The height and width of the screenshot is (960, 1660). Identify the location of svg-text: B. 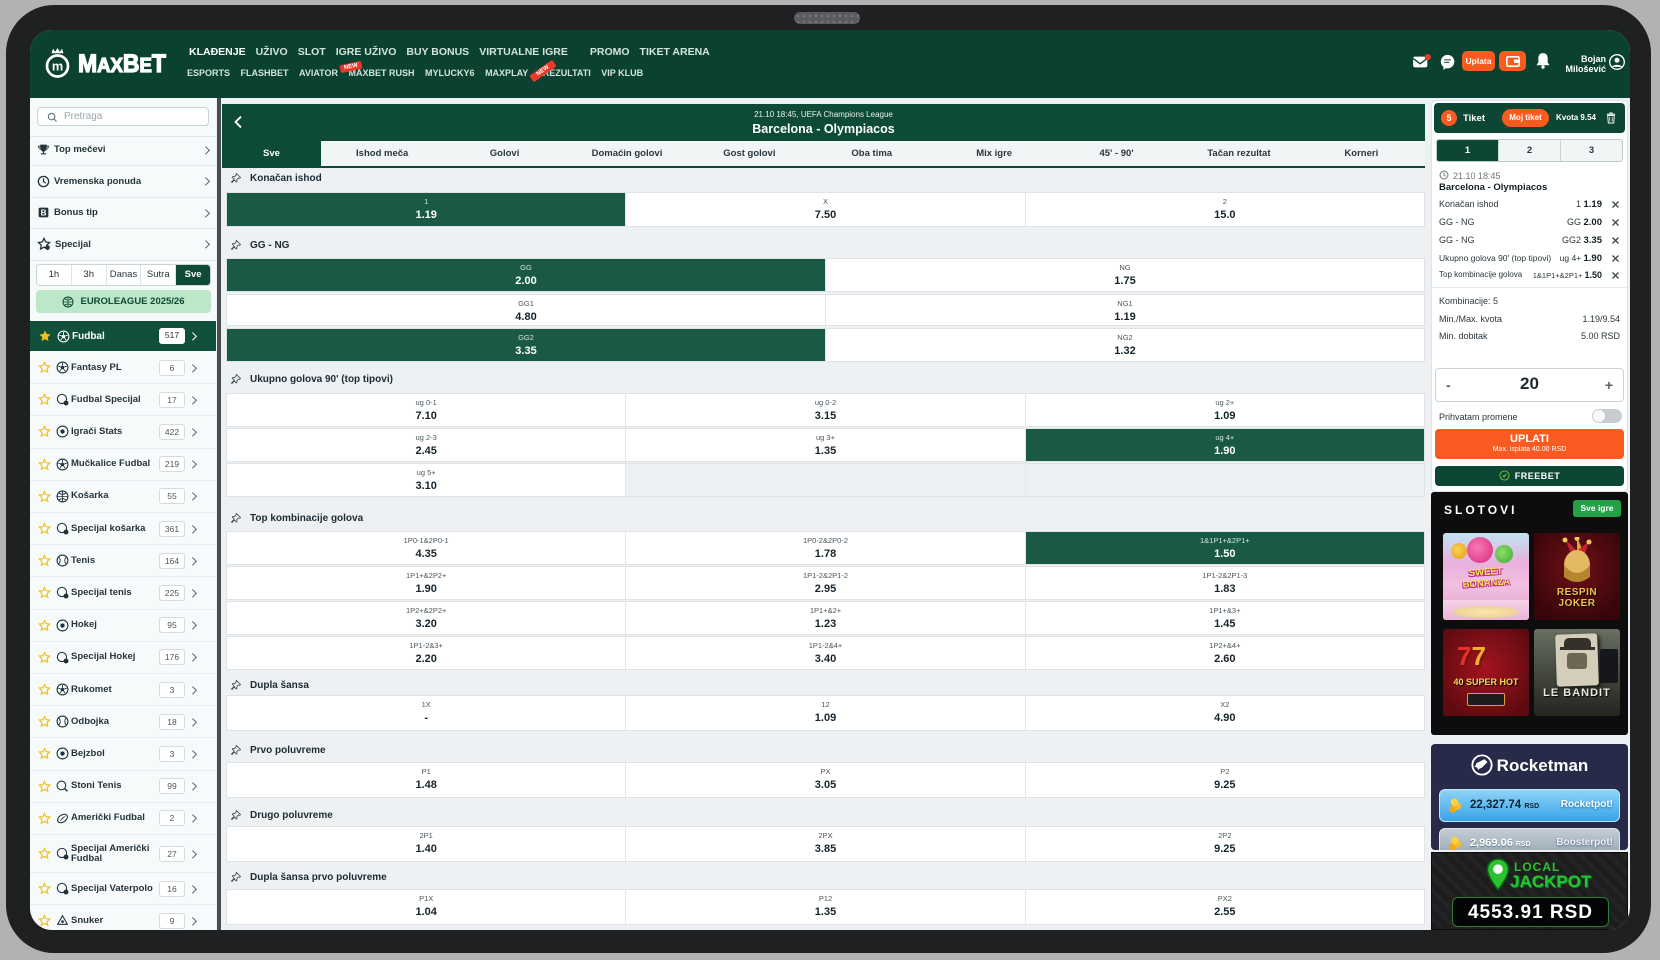
(44, 212).